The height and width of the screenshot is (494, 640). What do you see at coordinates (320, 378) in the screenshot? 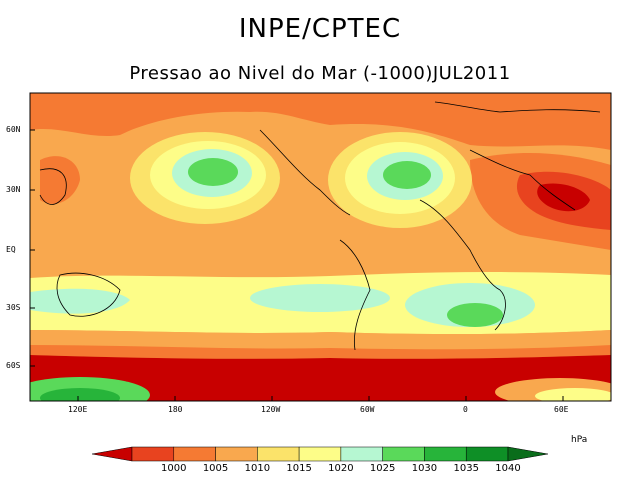
I see `field-so-low` at bounding box center [320, 378].